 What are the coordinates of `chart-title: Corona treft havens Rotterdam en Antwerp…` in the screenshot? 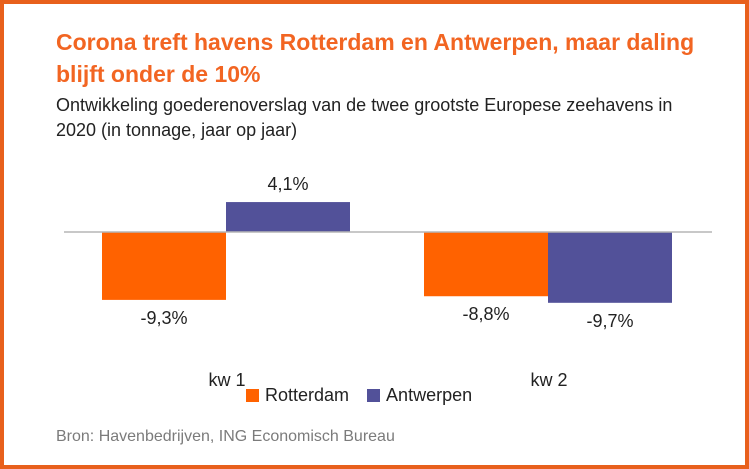 It's located at (375, 58).